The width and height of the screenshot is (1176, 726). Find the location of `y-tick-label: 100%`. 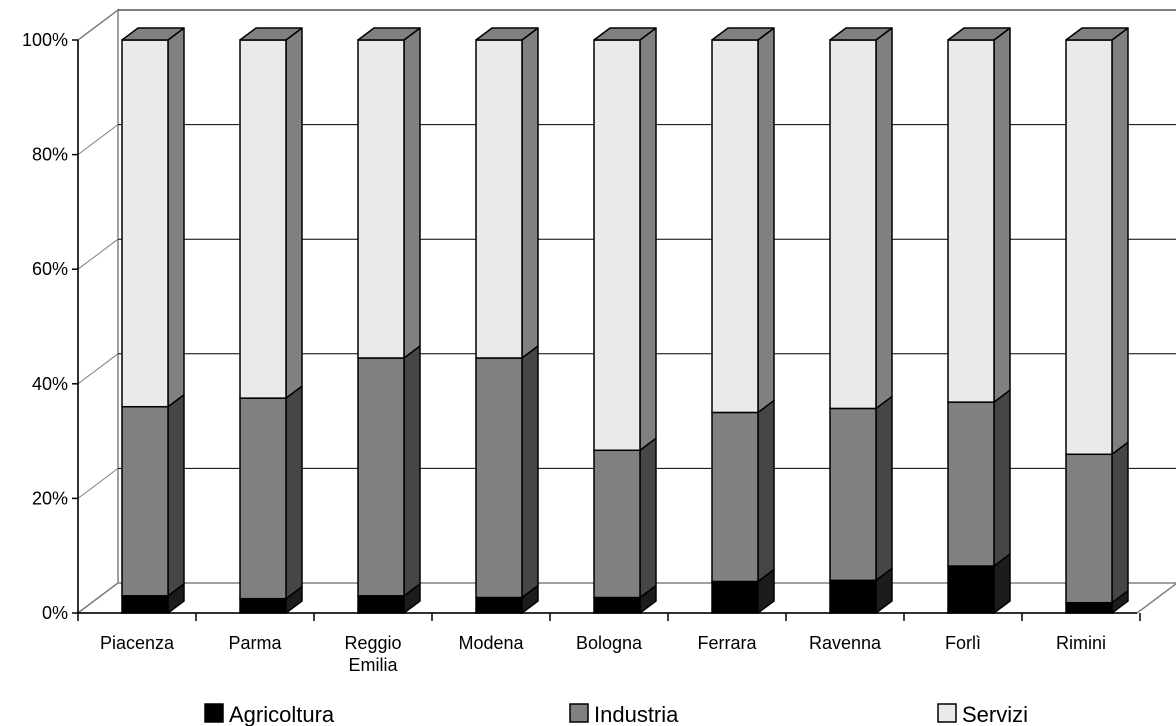

y-tick-label: 100% is located at coordinates (45, 40).